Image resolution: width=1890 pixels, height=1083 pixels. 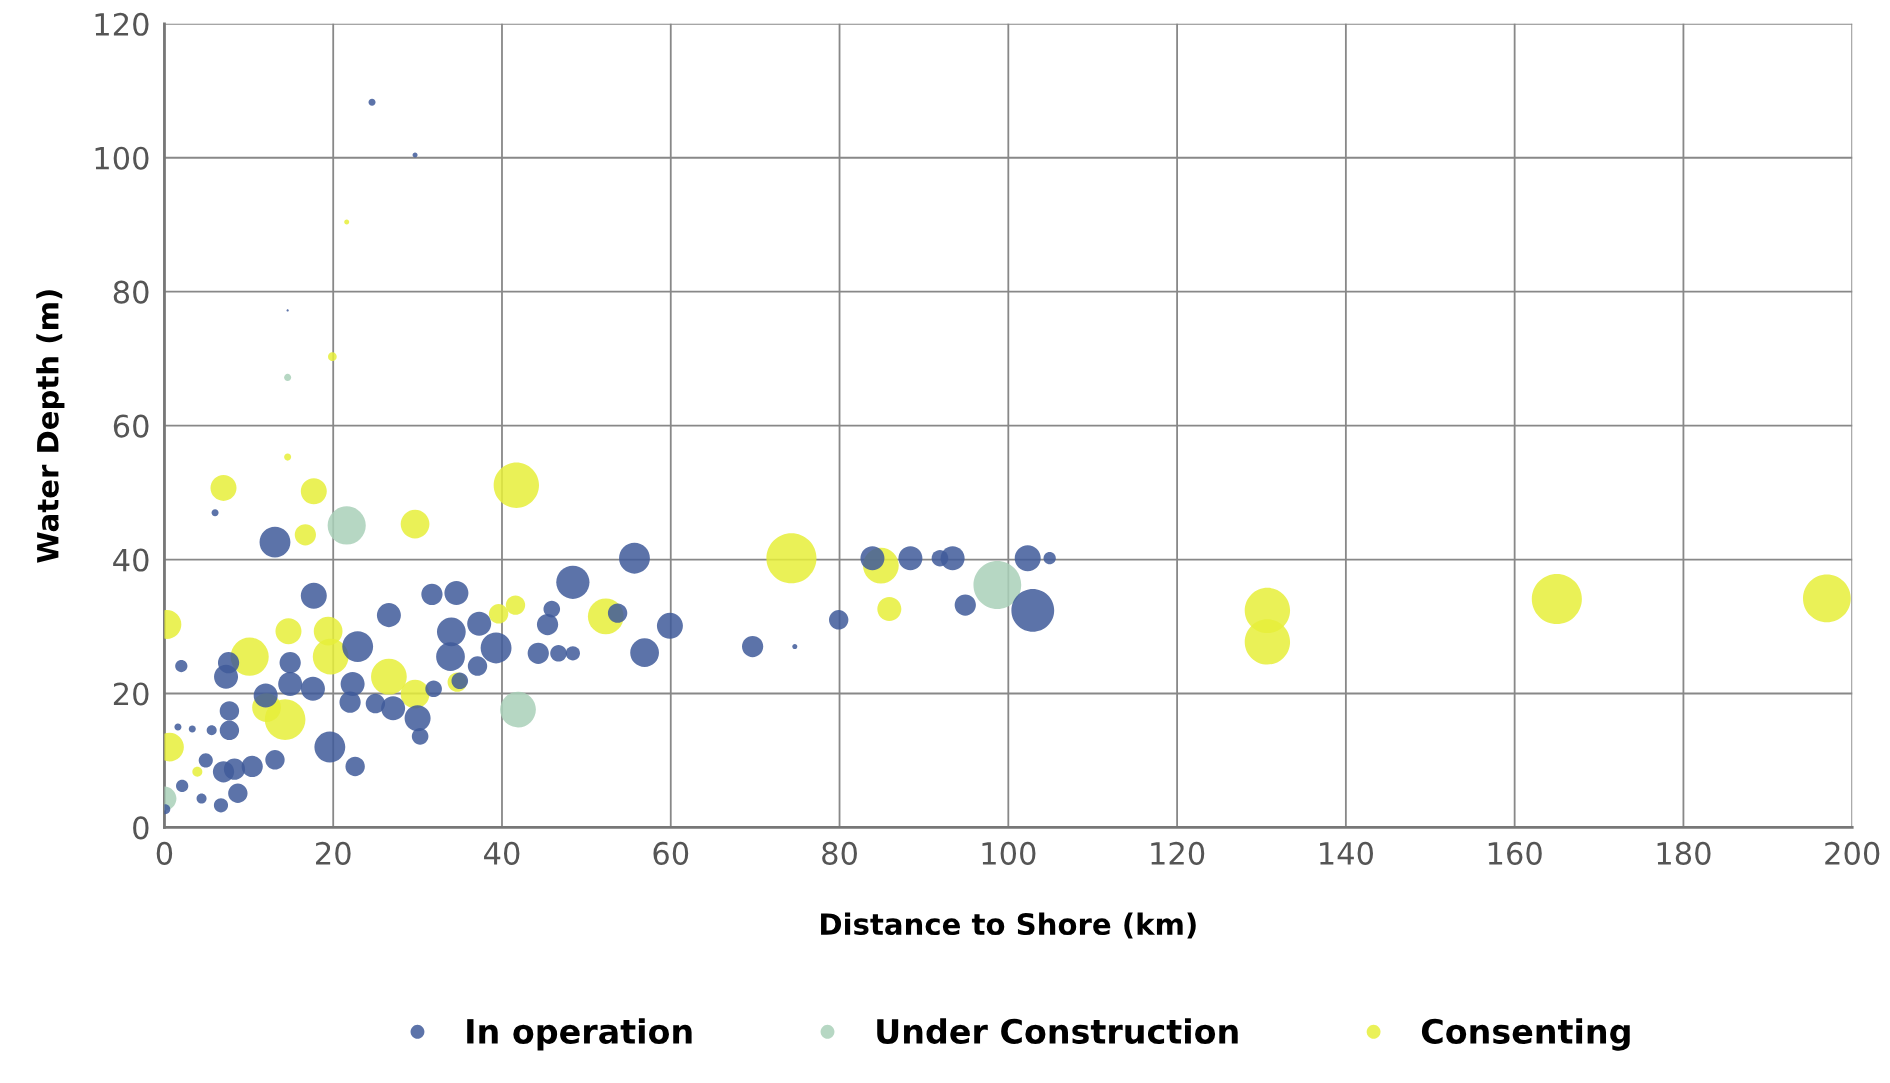 I want to click on legend-label: Under Construction, so click(x=1057, y=1031).